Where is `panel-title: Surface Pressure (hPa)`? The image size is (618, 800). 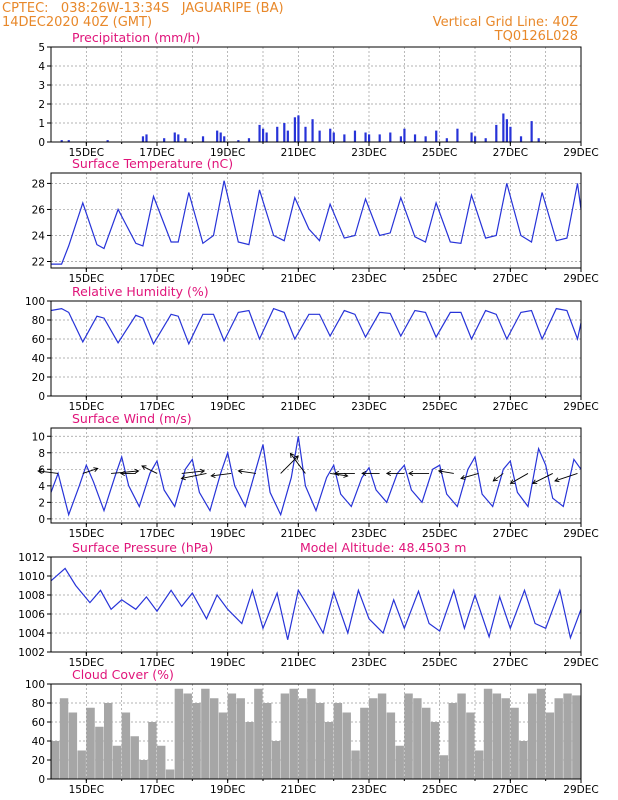
panel-title: Surface Pressure (hPa) is located at coordinates (142, 547).